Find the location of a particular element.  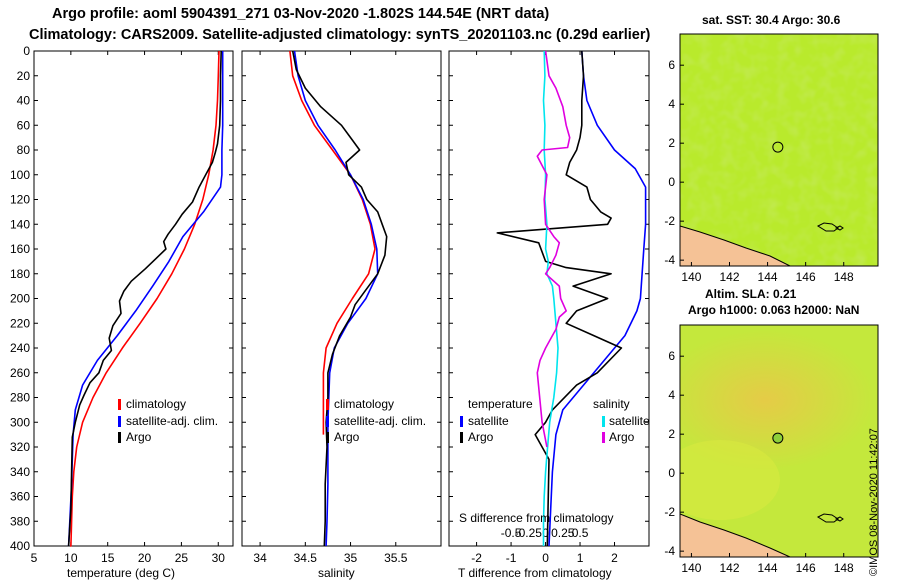

depth-tick-label: 320 is located at coordinates (20, 447).